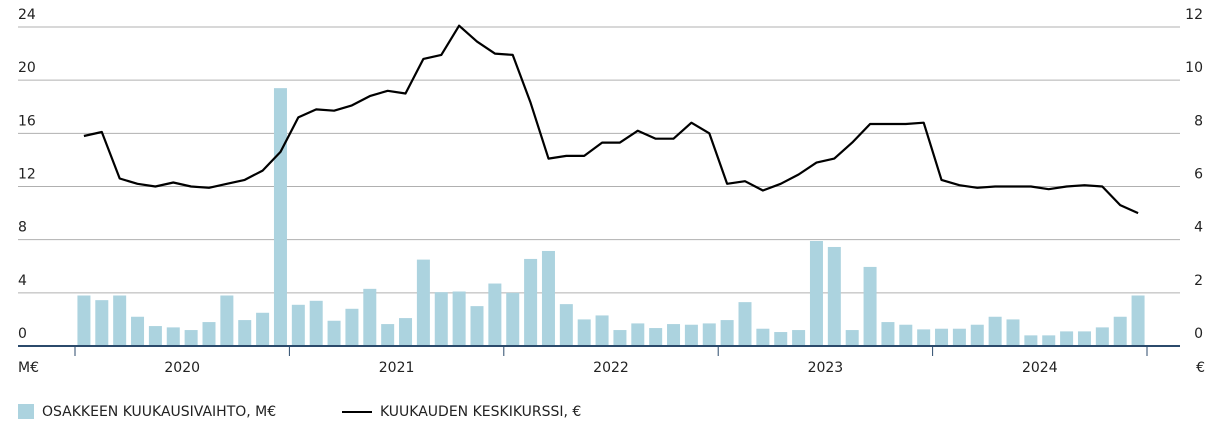 The height and width of the screenshot is (425, 1209). I want to click on legend-label: KUUKAUDEN KESKIKURSSI, €, so click(480, 412).